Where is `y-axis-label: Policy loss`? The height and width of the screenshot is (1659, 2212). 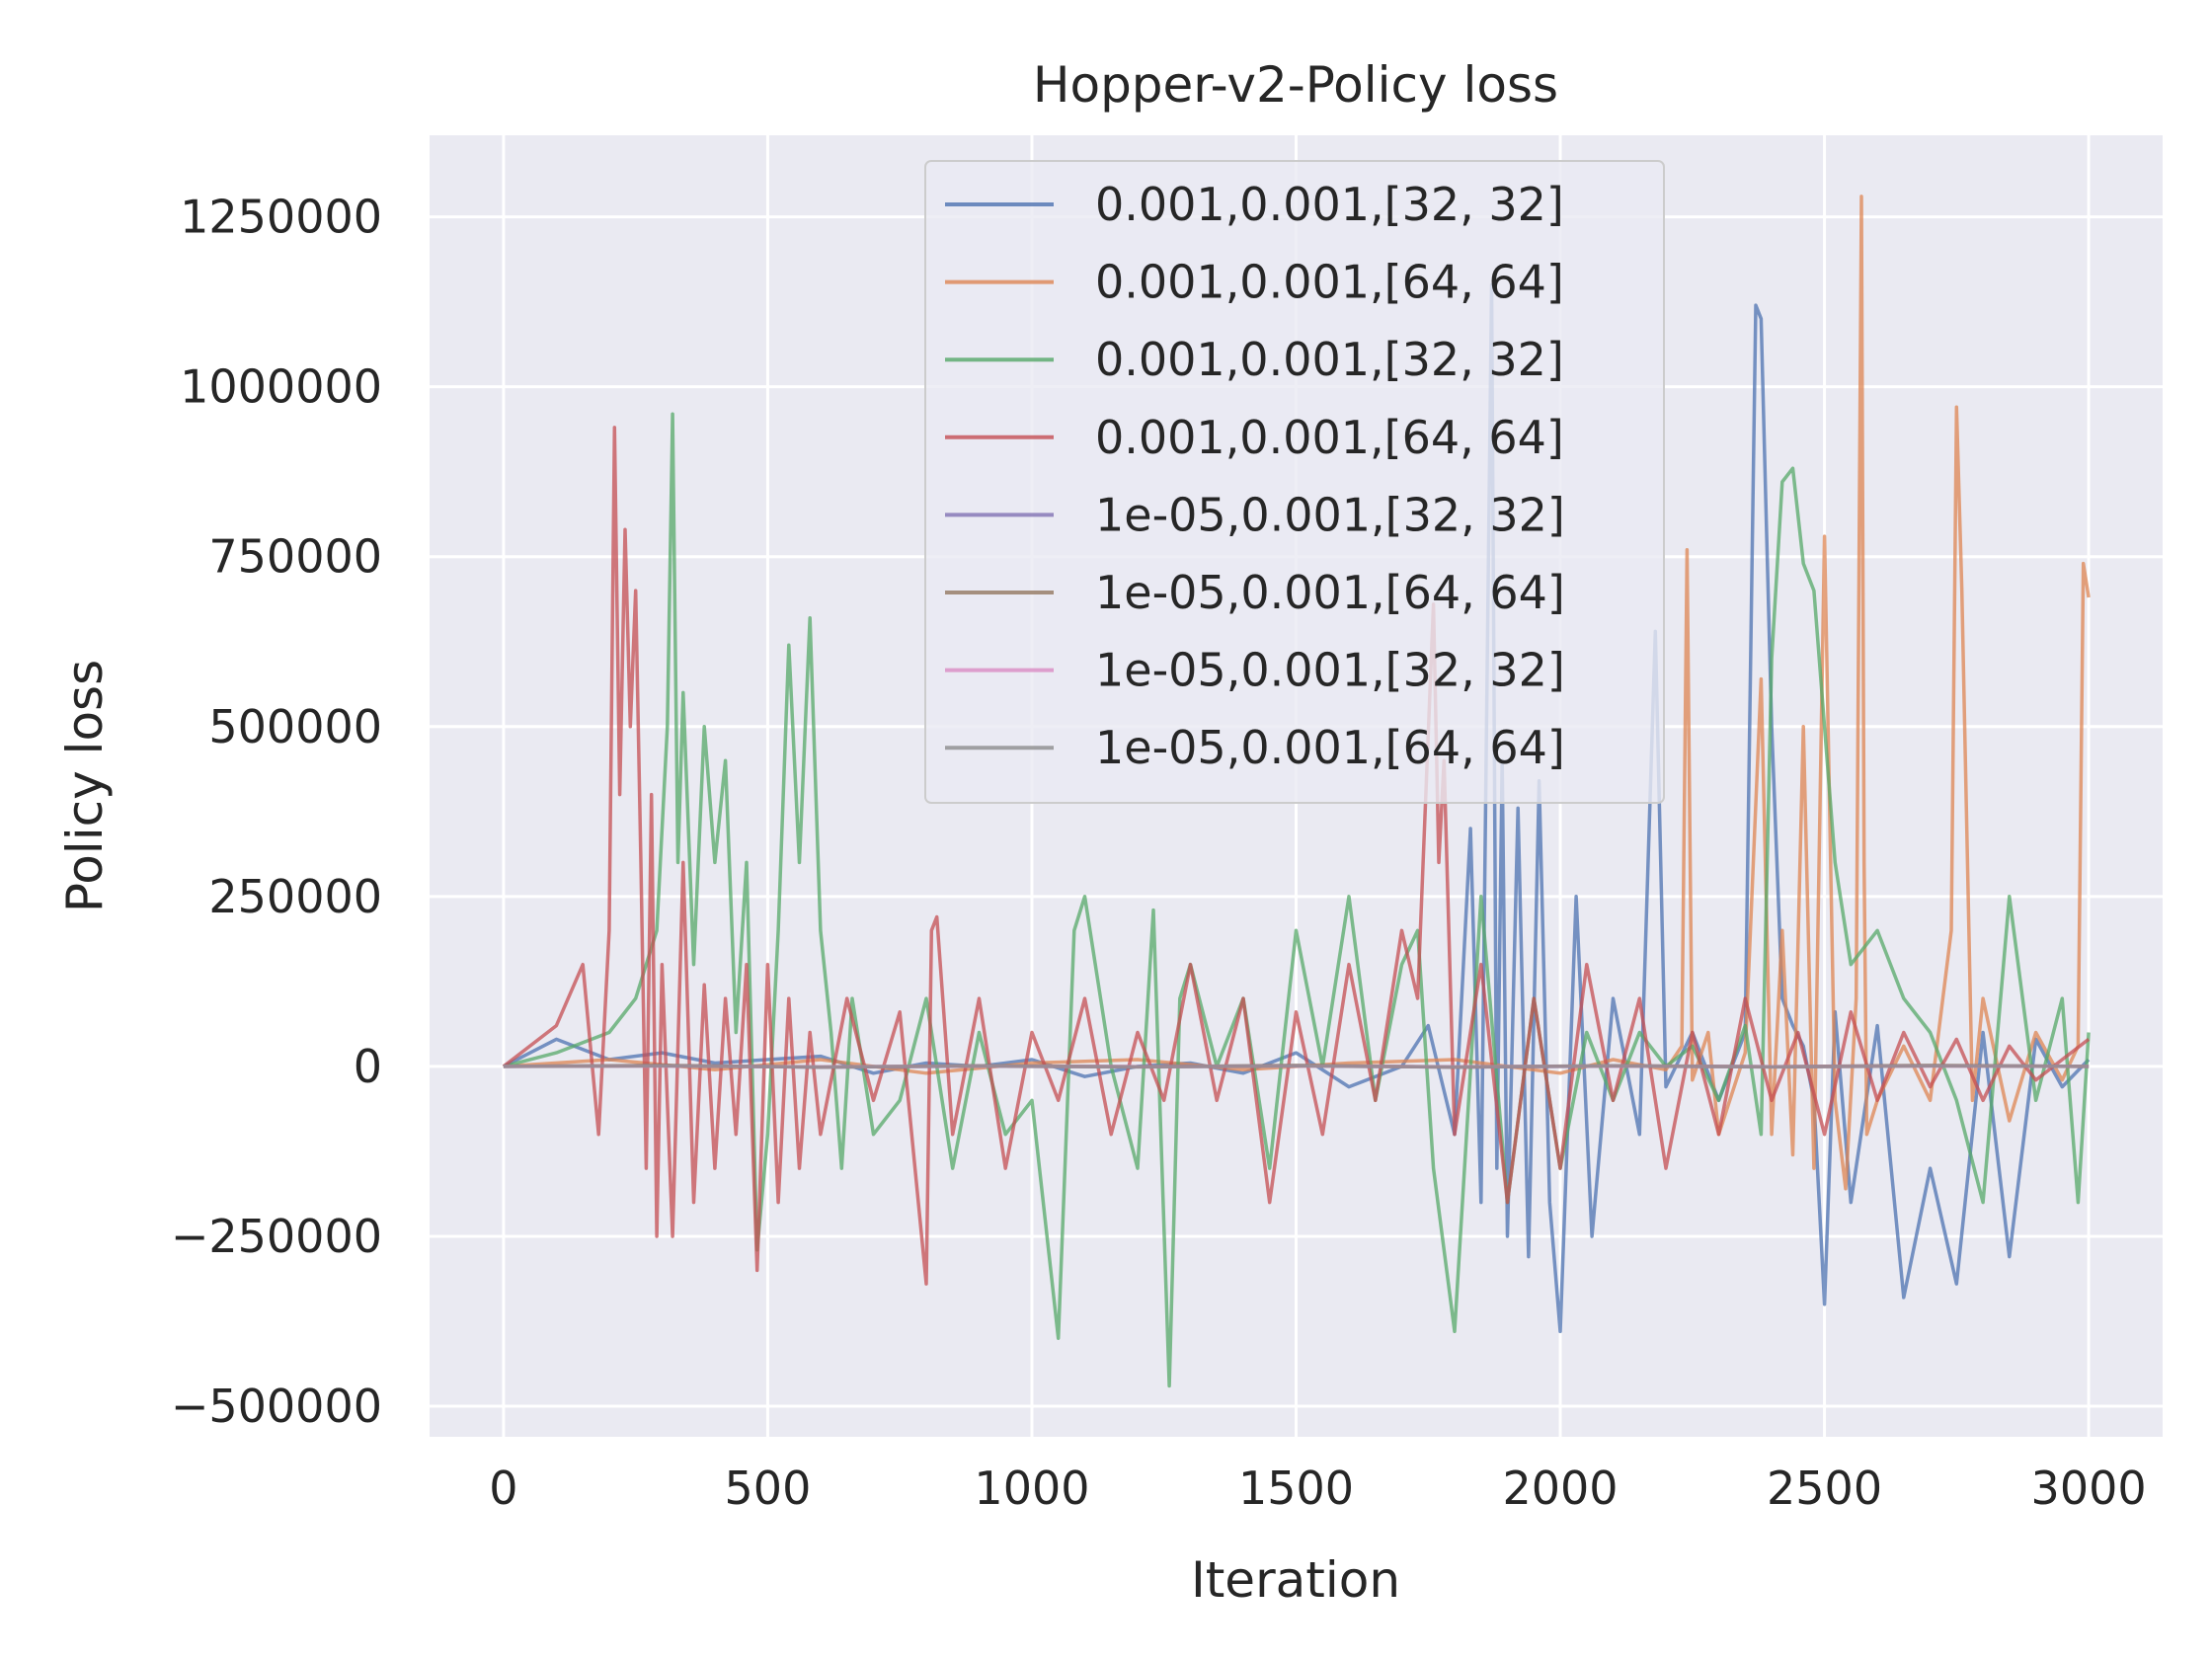 y-axis-label: Policy loss is located at coordinates (85, 786).